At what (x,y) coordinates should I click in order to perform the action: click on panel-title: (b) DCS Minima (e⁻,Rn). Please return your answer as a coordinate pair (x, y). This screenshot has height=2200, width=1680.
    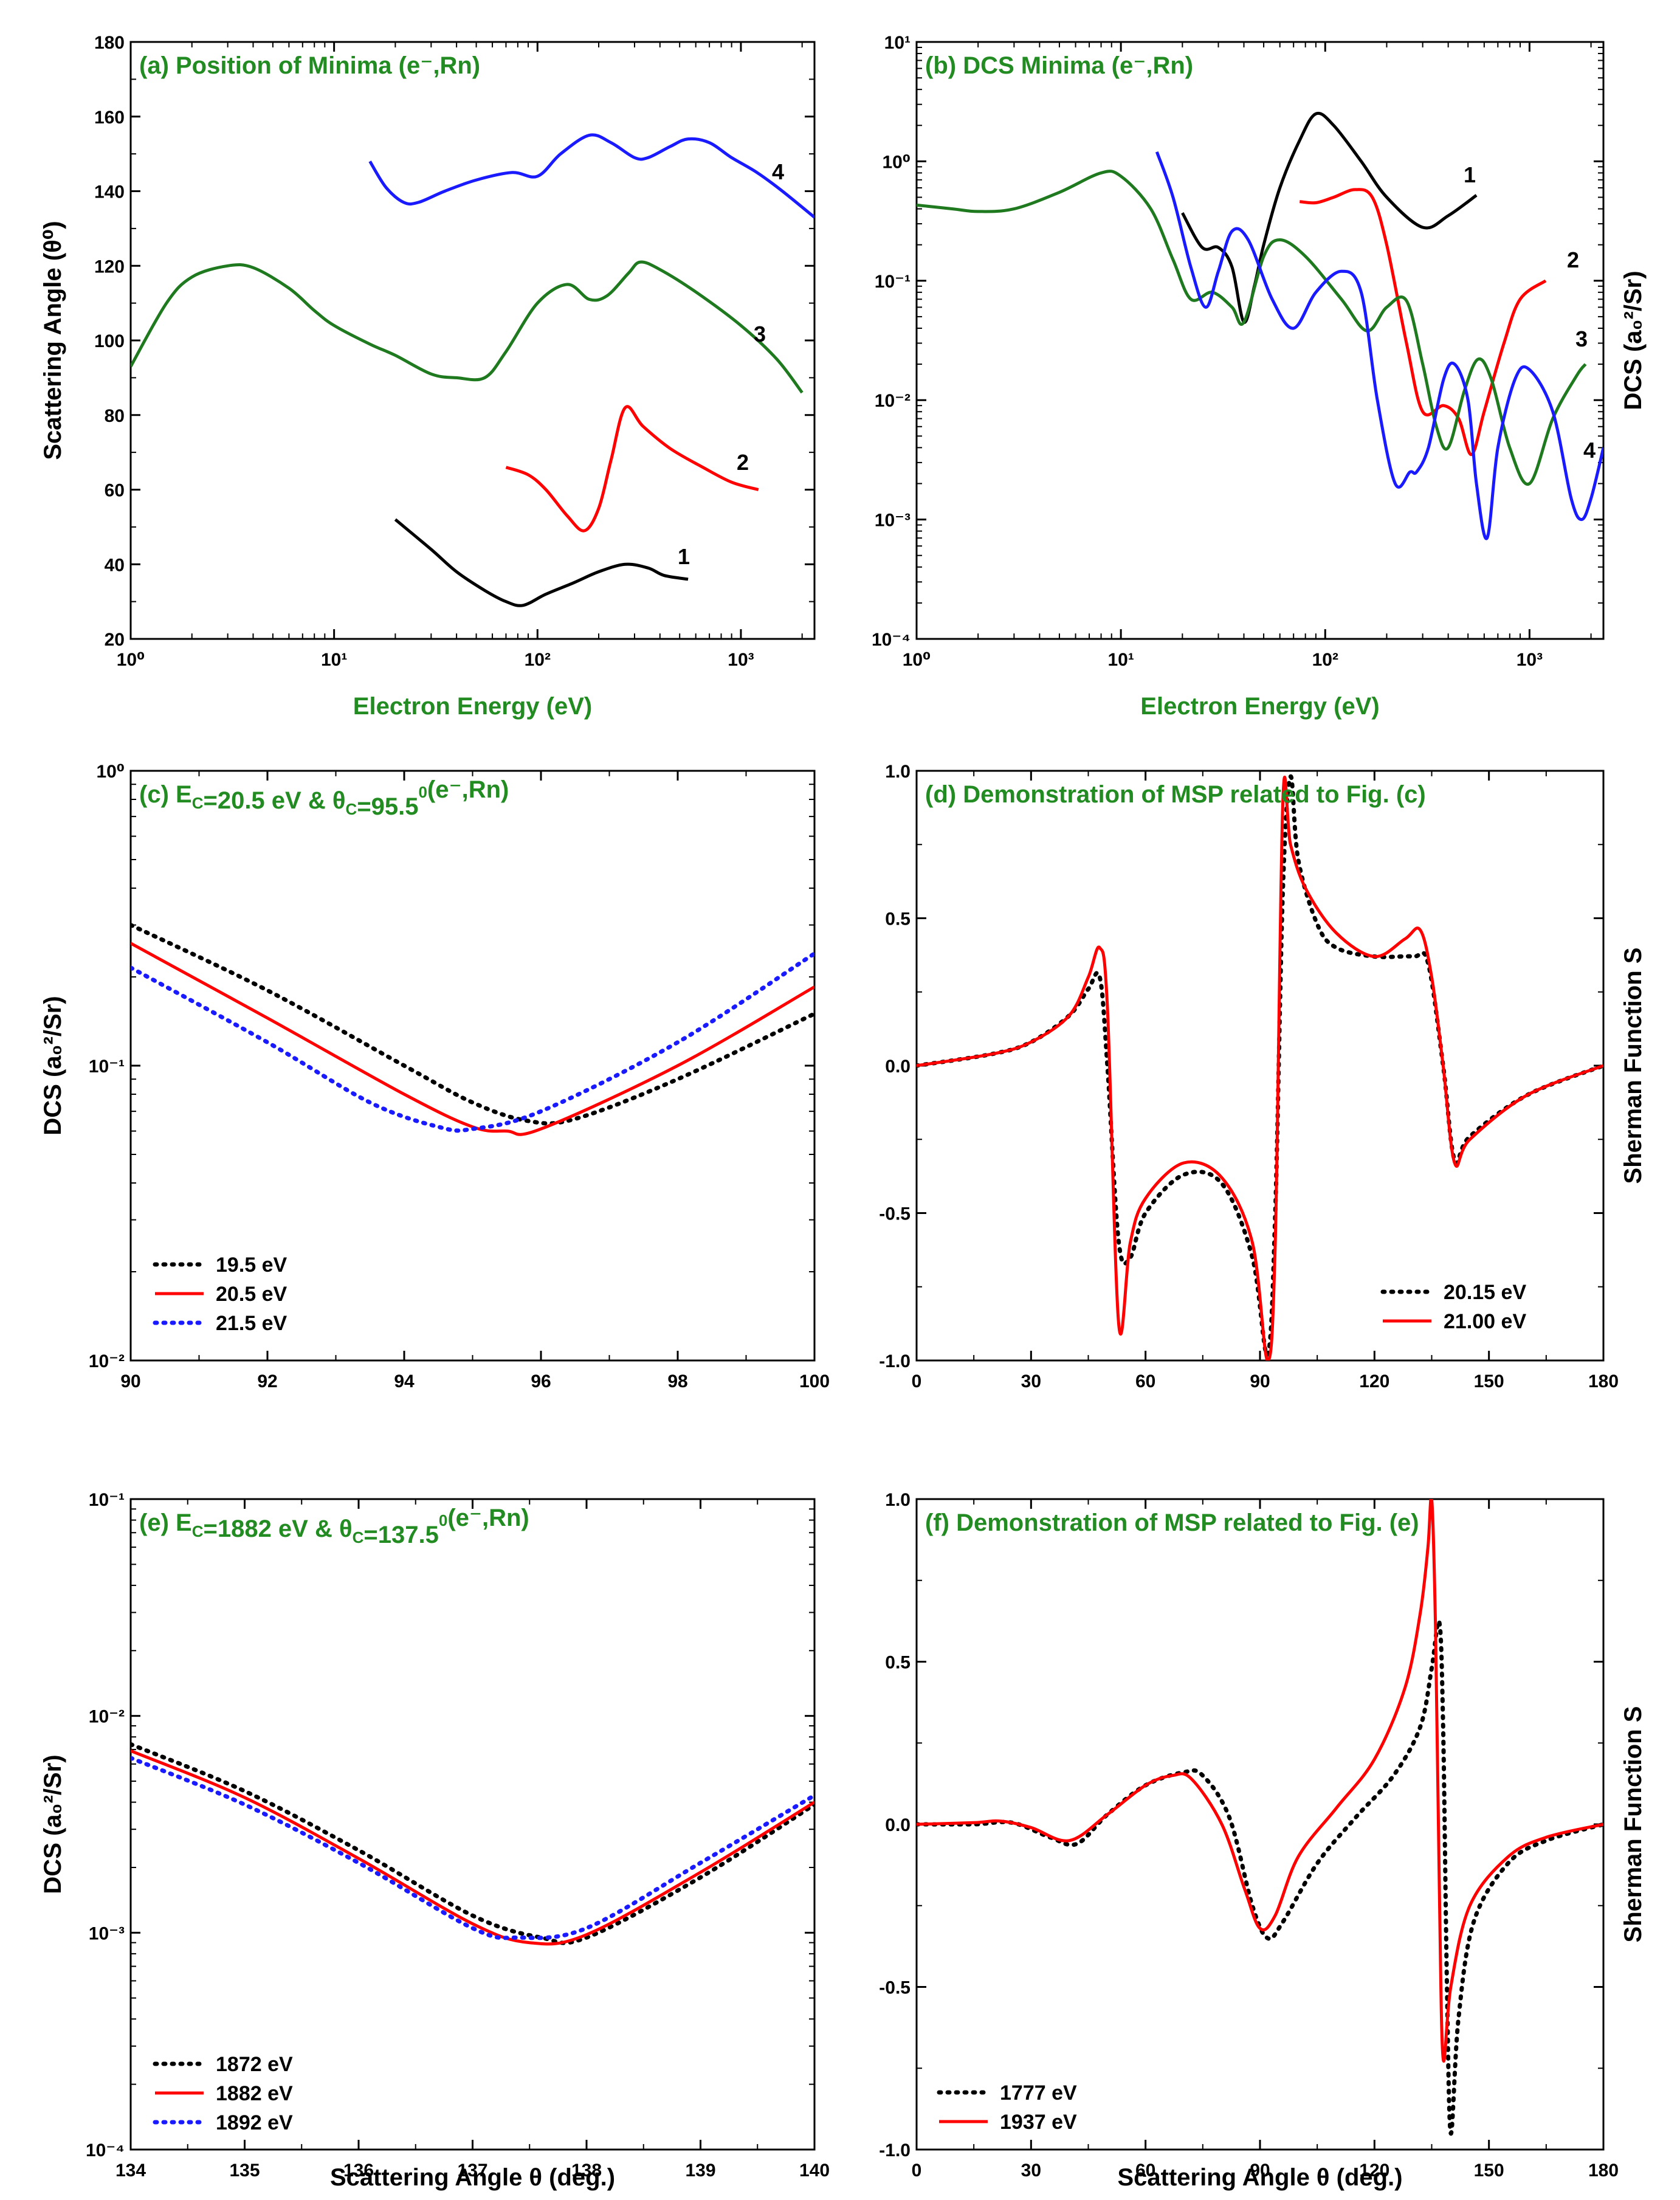
    Looking at the image, I should click on (1059, 65).